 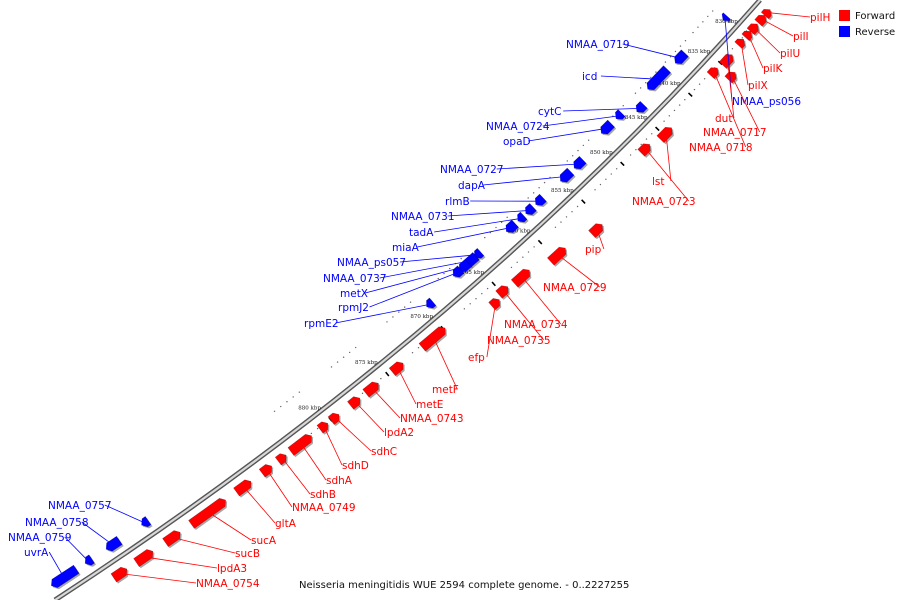 I want to click on gene-feature-sucb, so click(x=171, y=539).